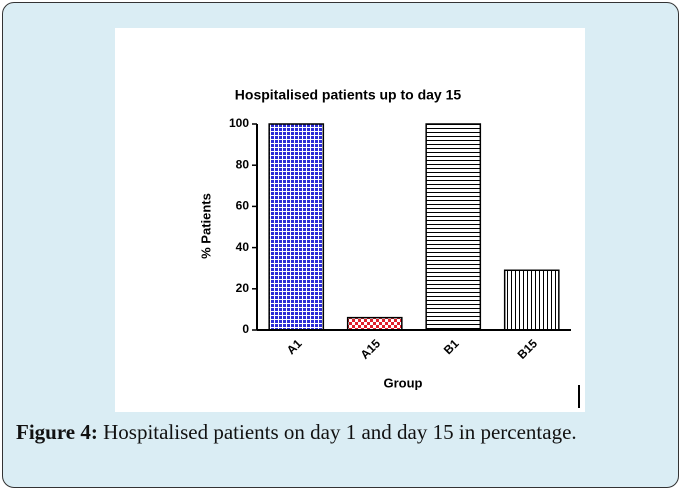  What do you see at coordinates (243, 206) in the screenshot?
I see `y-tick-label: 60` at bounding box center [243, 206].